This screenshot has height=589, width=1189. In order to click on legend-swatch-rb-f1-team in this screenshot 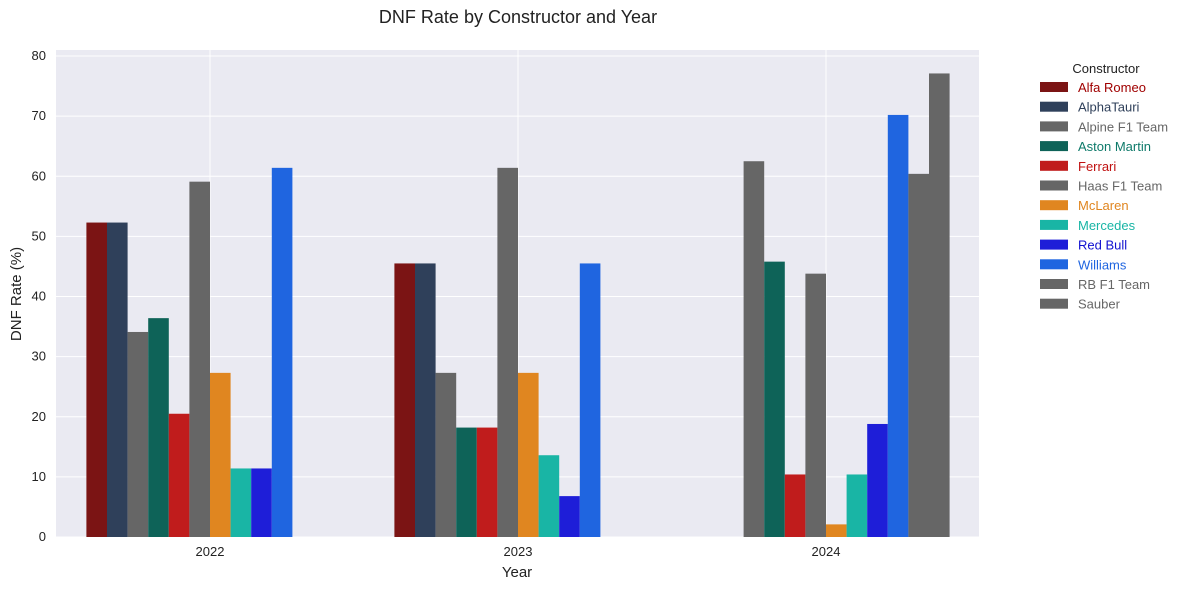, I will do `click(1054, 284)`.